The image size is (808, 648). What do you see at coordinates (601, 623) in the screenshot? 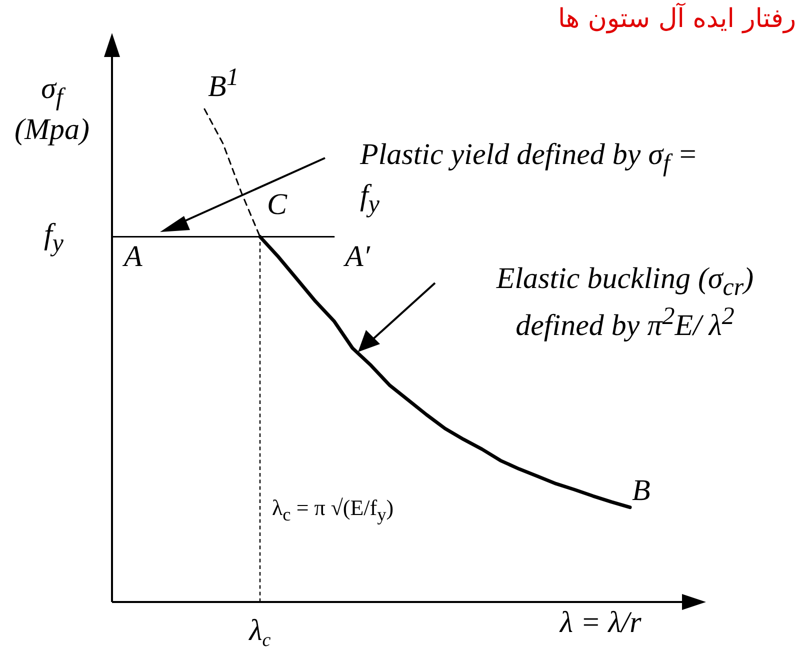
I see `x-axis-title: λ = λ/r` at bounding box center [601, 623].